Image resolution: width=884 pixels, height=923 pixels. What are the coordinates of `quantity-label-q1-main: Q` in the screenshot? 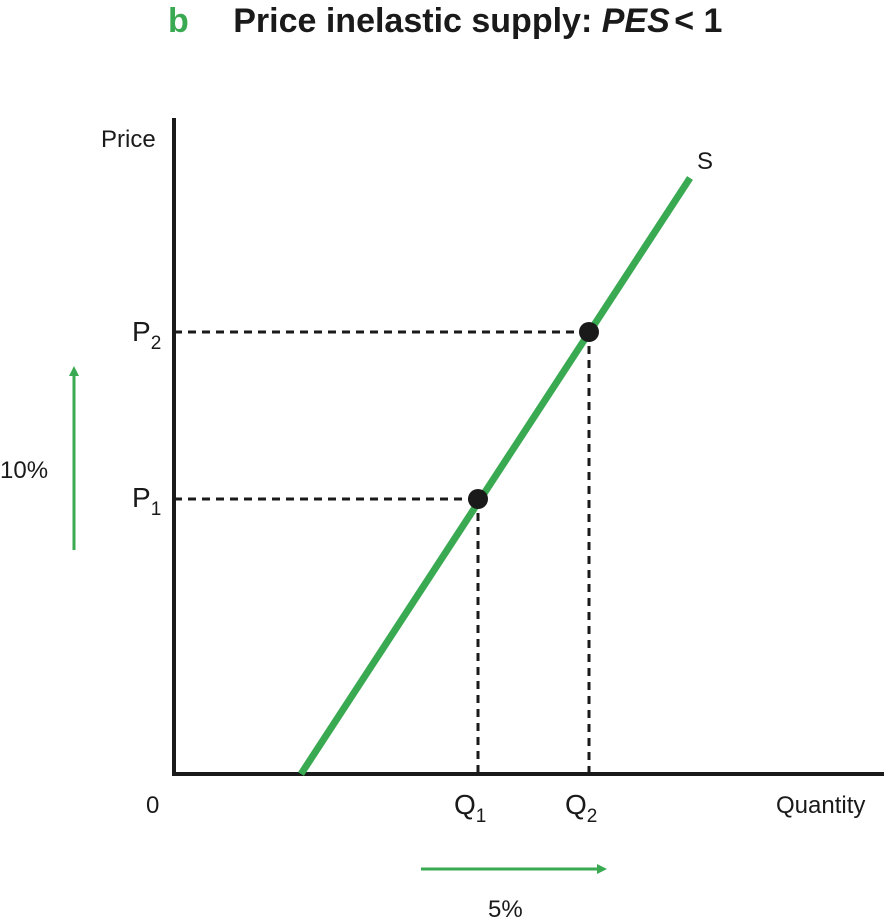 It's located at (465, 804).